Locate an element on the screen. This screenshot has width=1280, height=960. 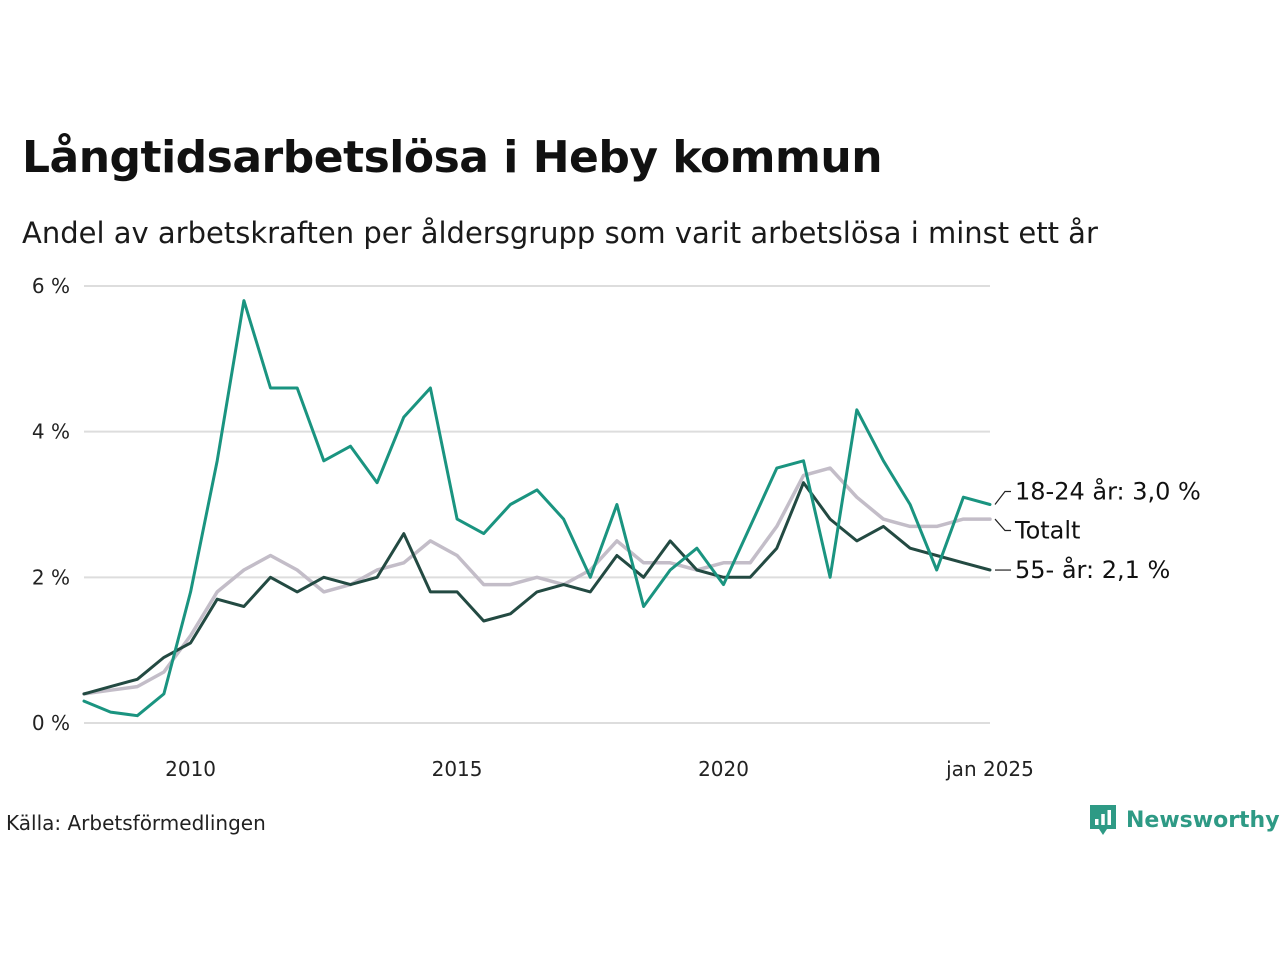
y-tick-label: 0 % is located at coordinates (51, 723).